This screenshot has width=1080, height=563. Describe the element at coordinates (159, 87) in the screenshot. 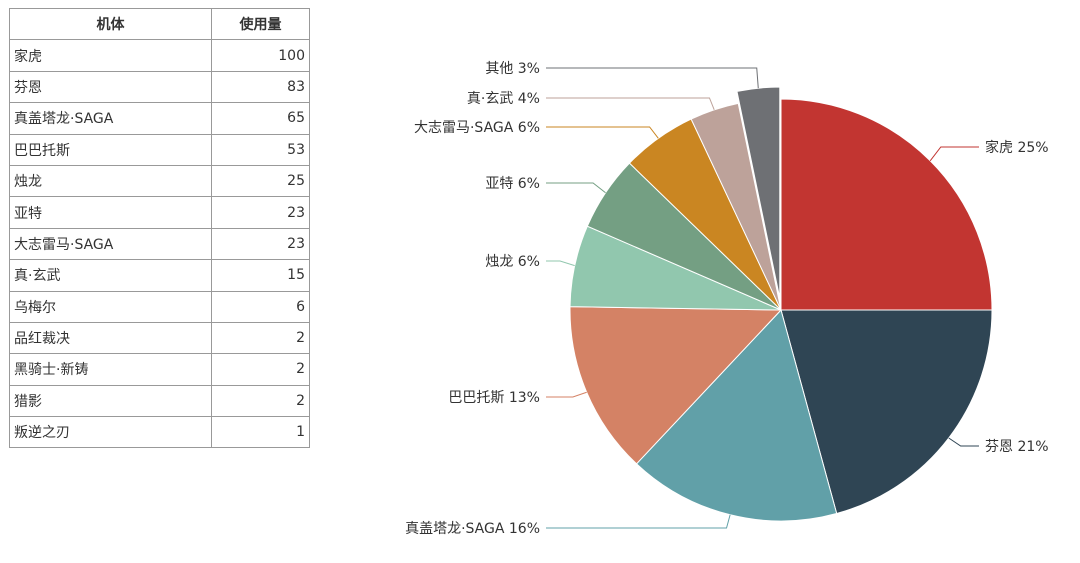

I see `table-row: 芬恩 83` at that location.